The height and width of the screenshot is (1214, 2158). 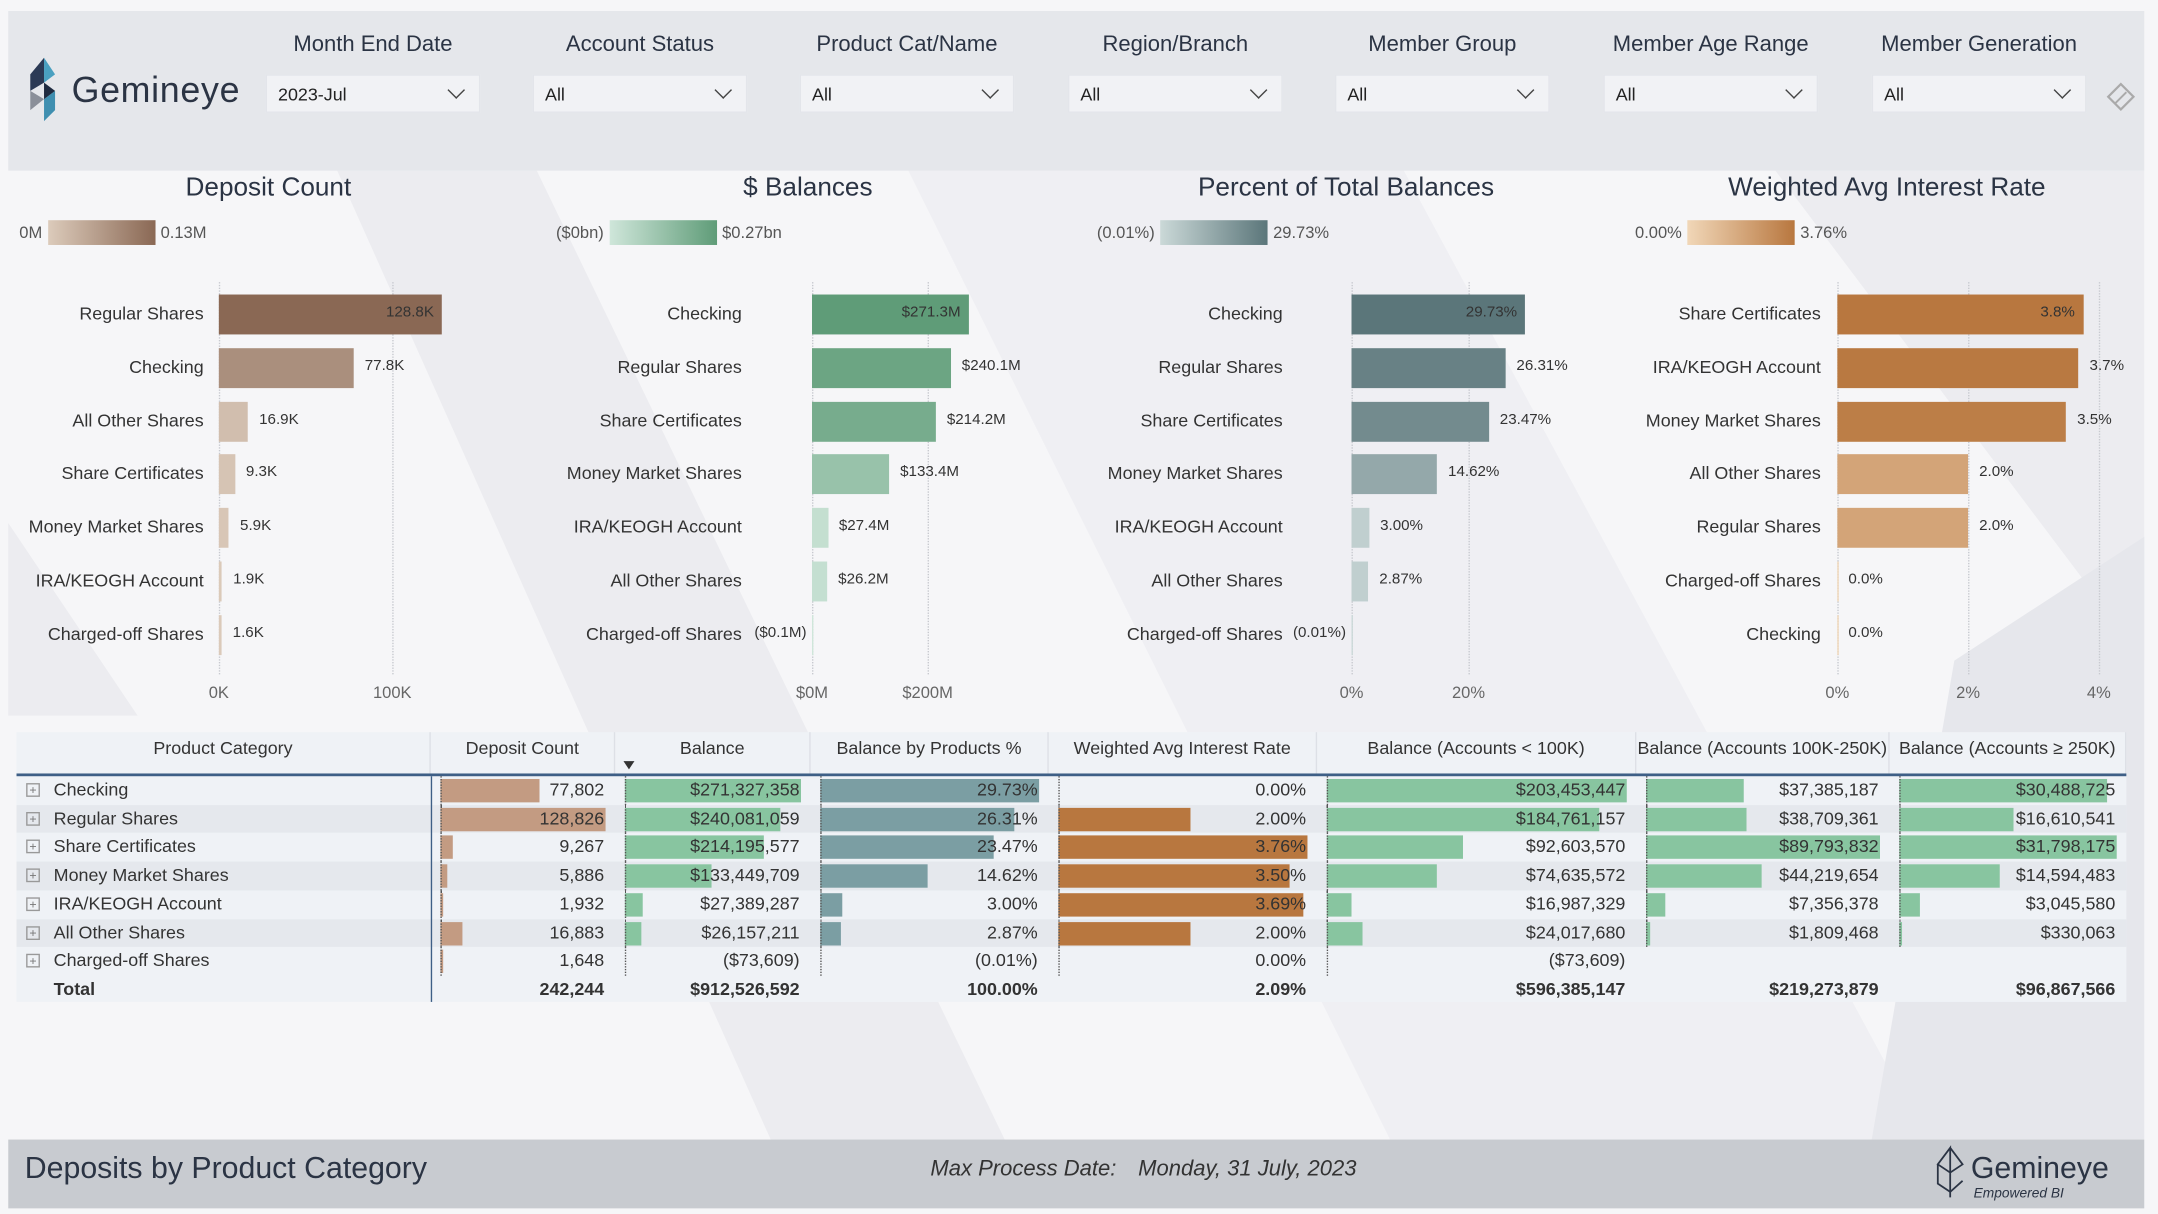 I want to click on sort-descending-icon, so click(x=629, y=765).